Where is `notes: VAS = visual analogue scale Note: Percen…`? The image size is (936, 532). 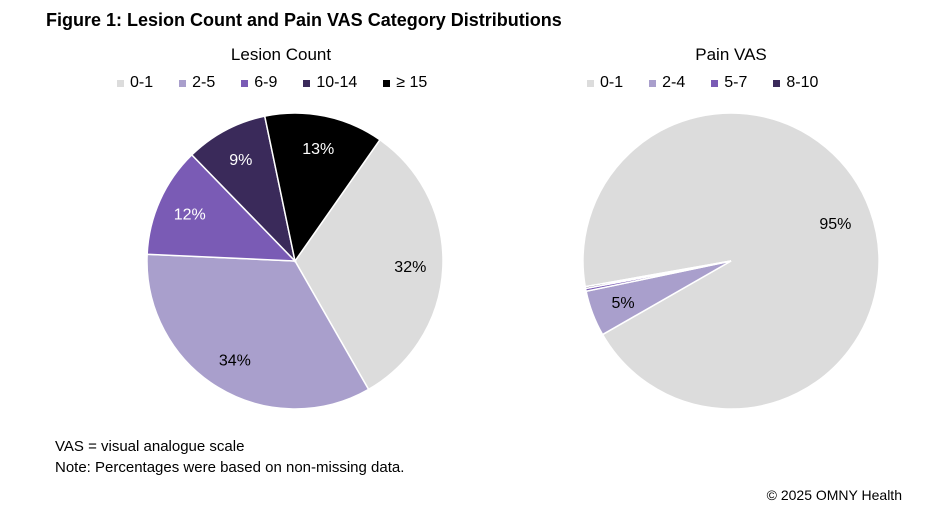
notes: VAS = visual analogue scale Note: Percen… is located at coordinates (229, 457).